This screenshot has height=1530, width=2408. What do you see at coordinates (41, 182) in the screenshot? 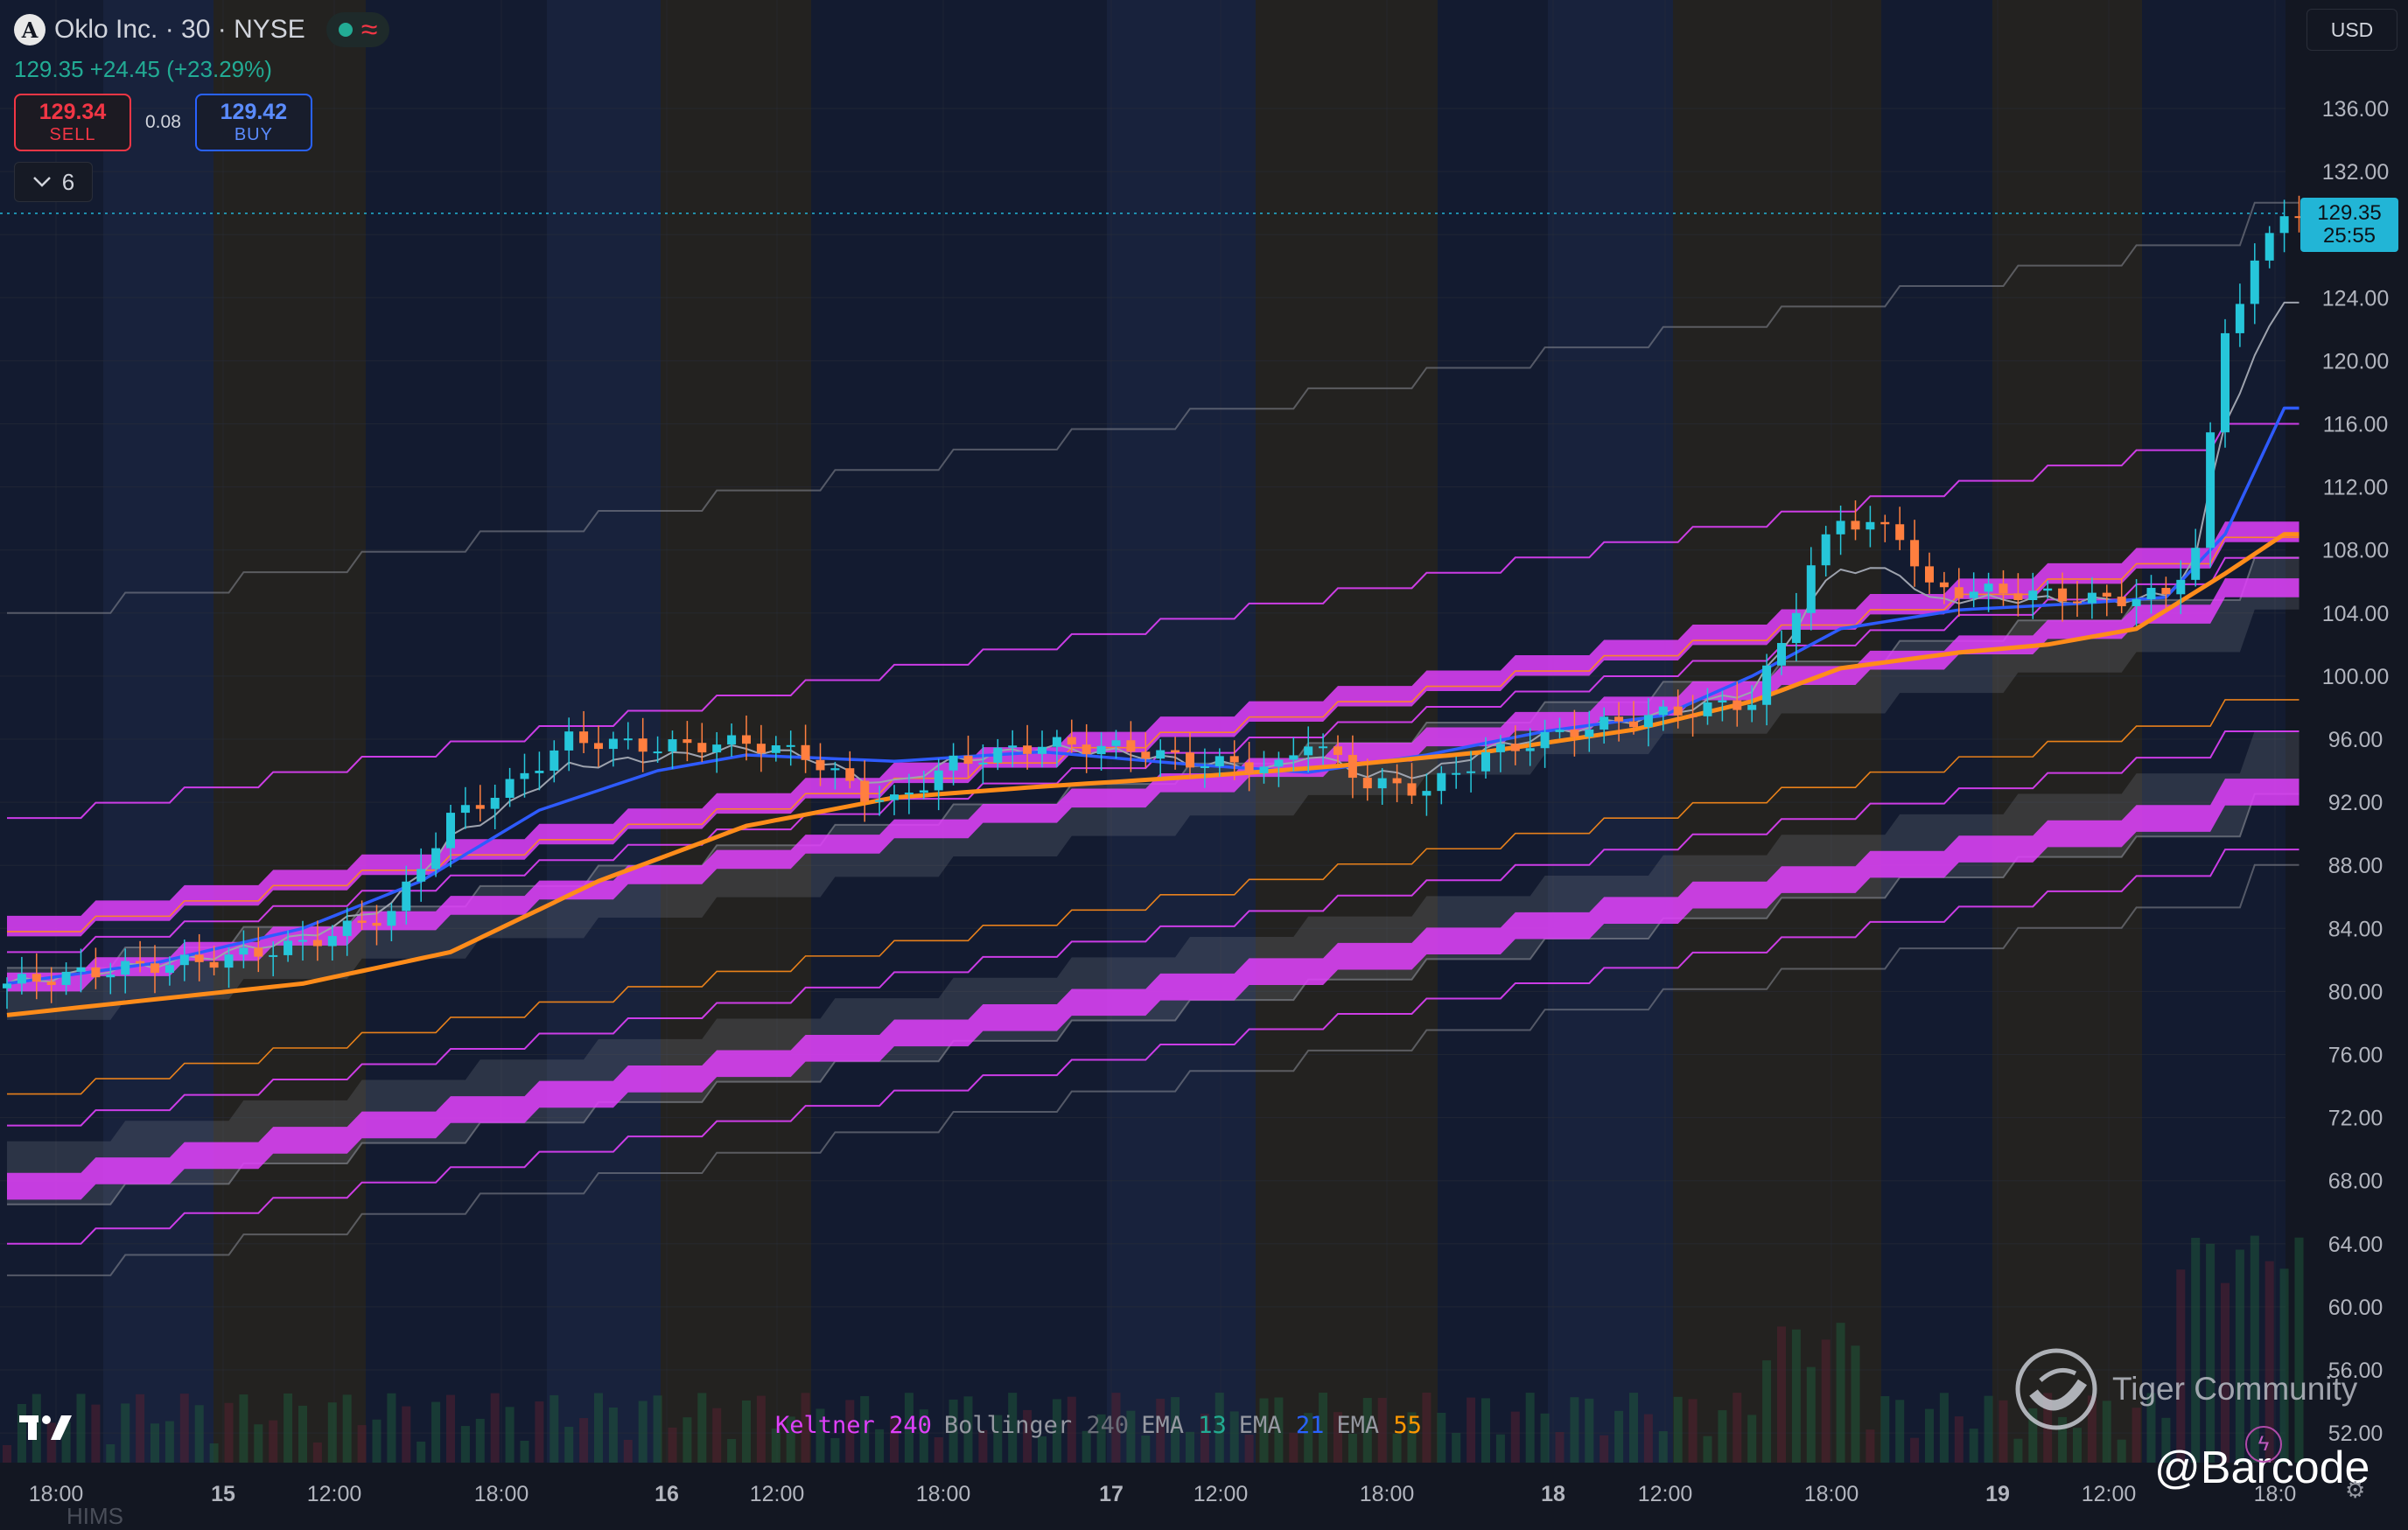
I see `chevron-down-icon` at bounding box center [41, 182].